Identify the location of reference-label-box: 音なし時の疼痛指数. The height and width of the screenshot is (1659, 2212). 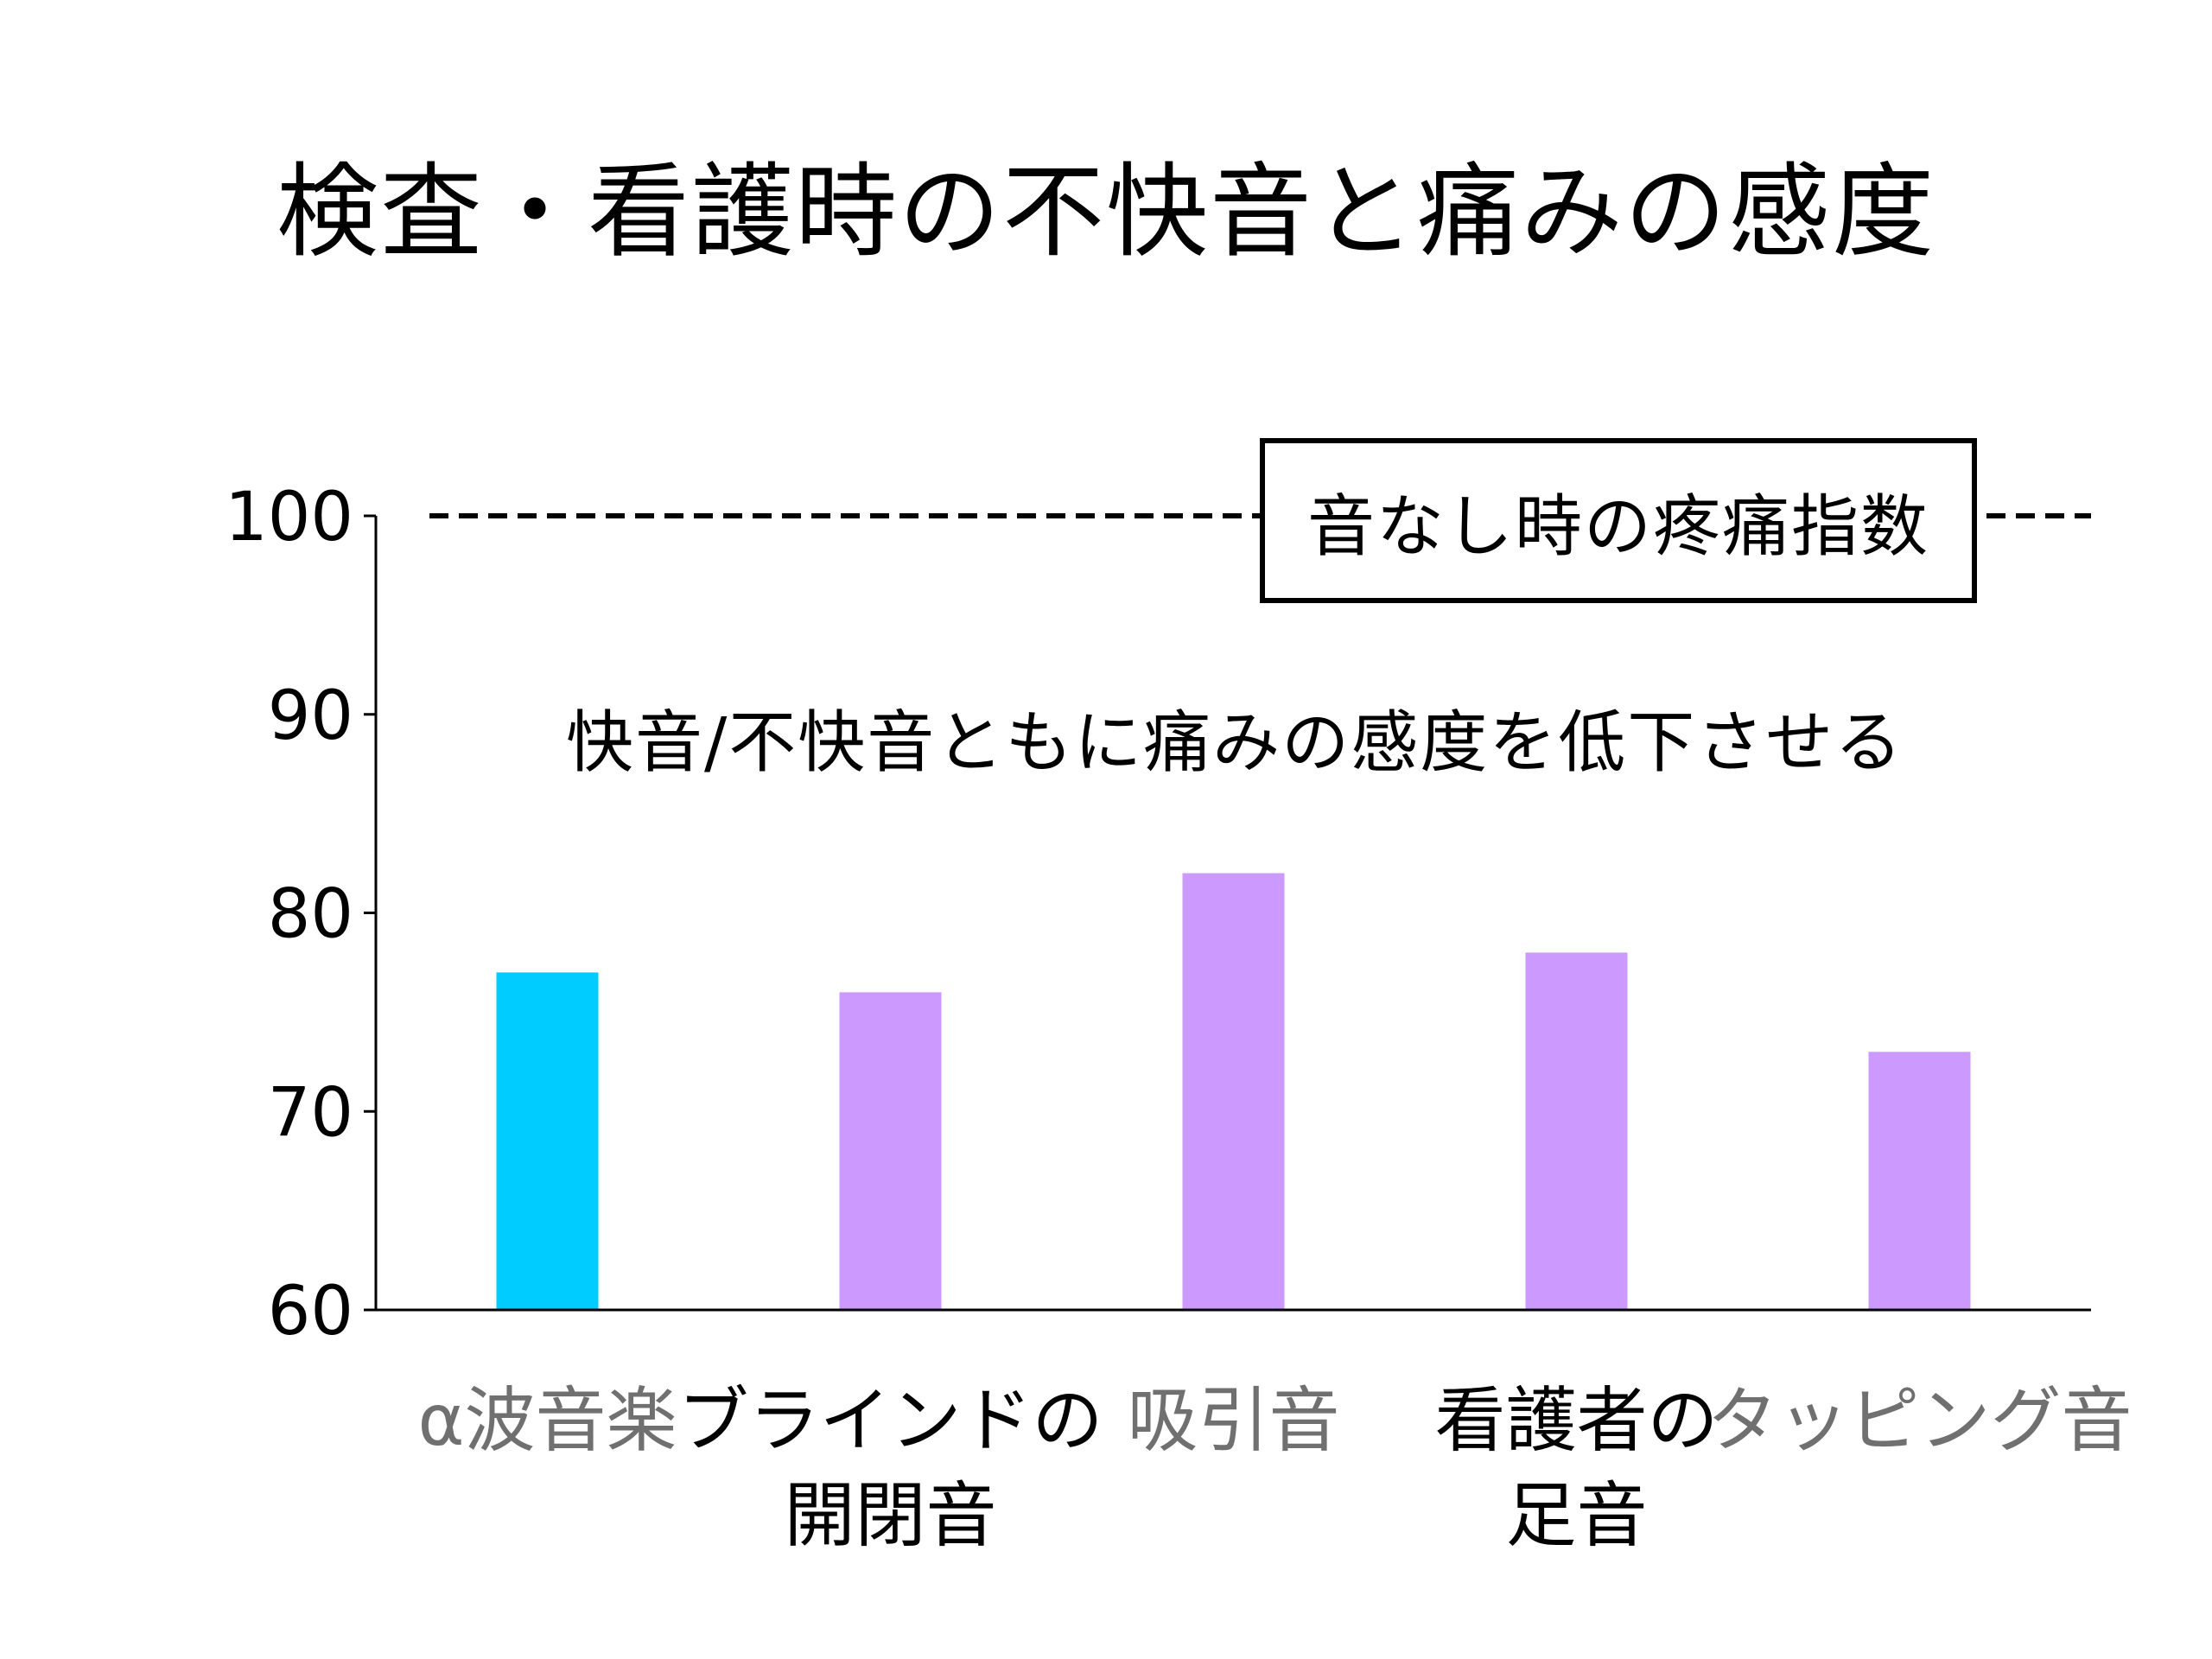
(1618, 520).